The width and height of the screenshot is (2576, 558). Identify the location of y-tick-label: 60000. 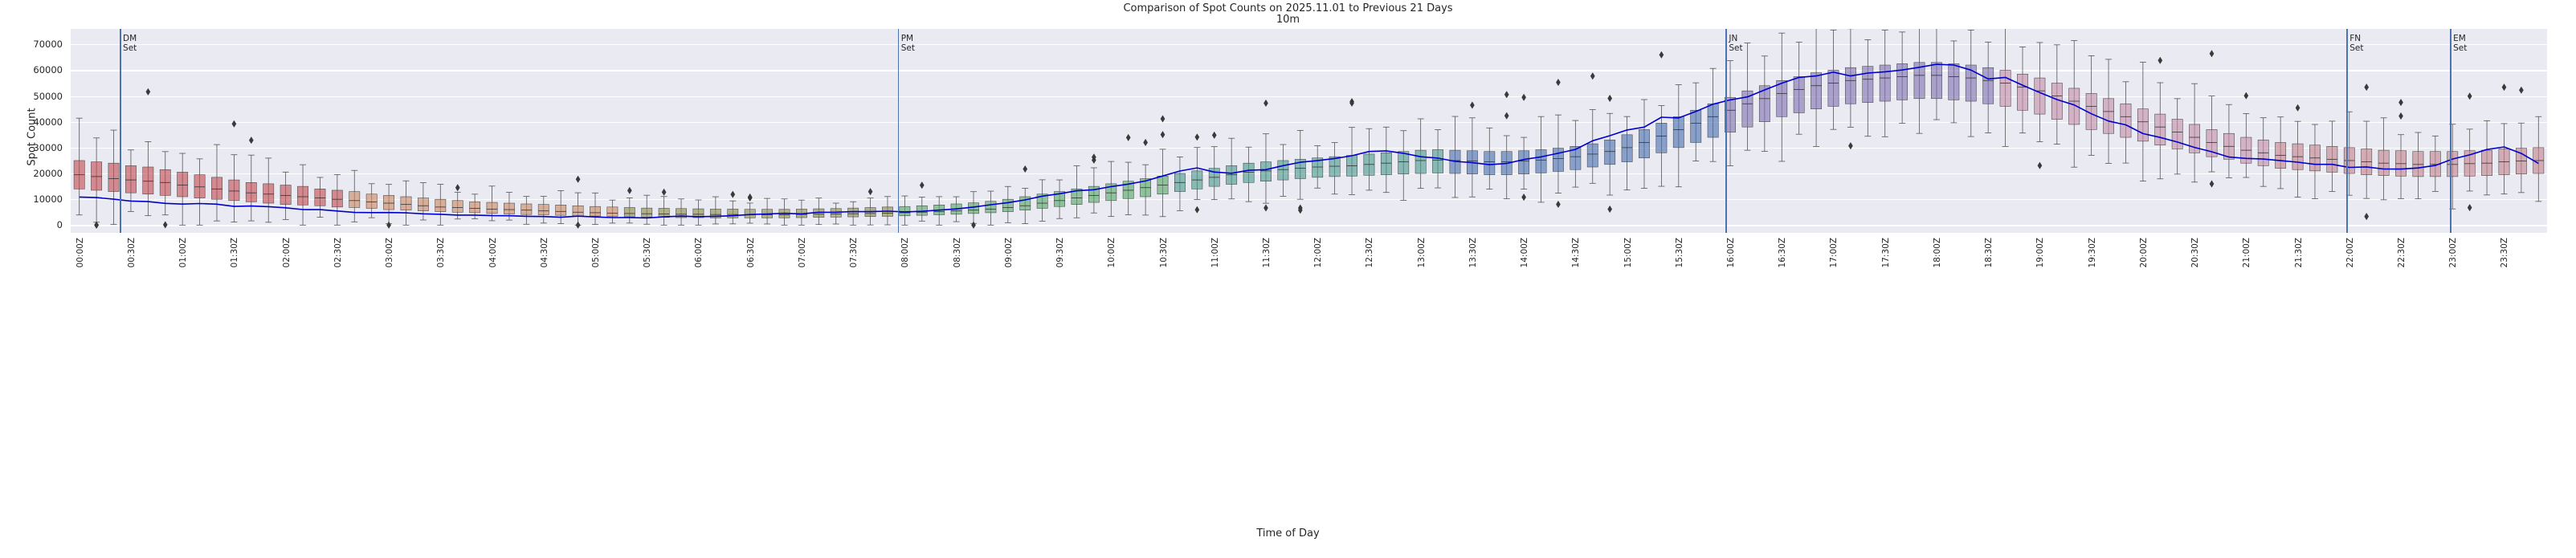
(48, 70).